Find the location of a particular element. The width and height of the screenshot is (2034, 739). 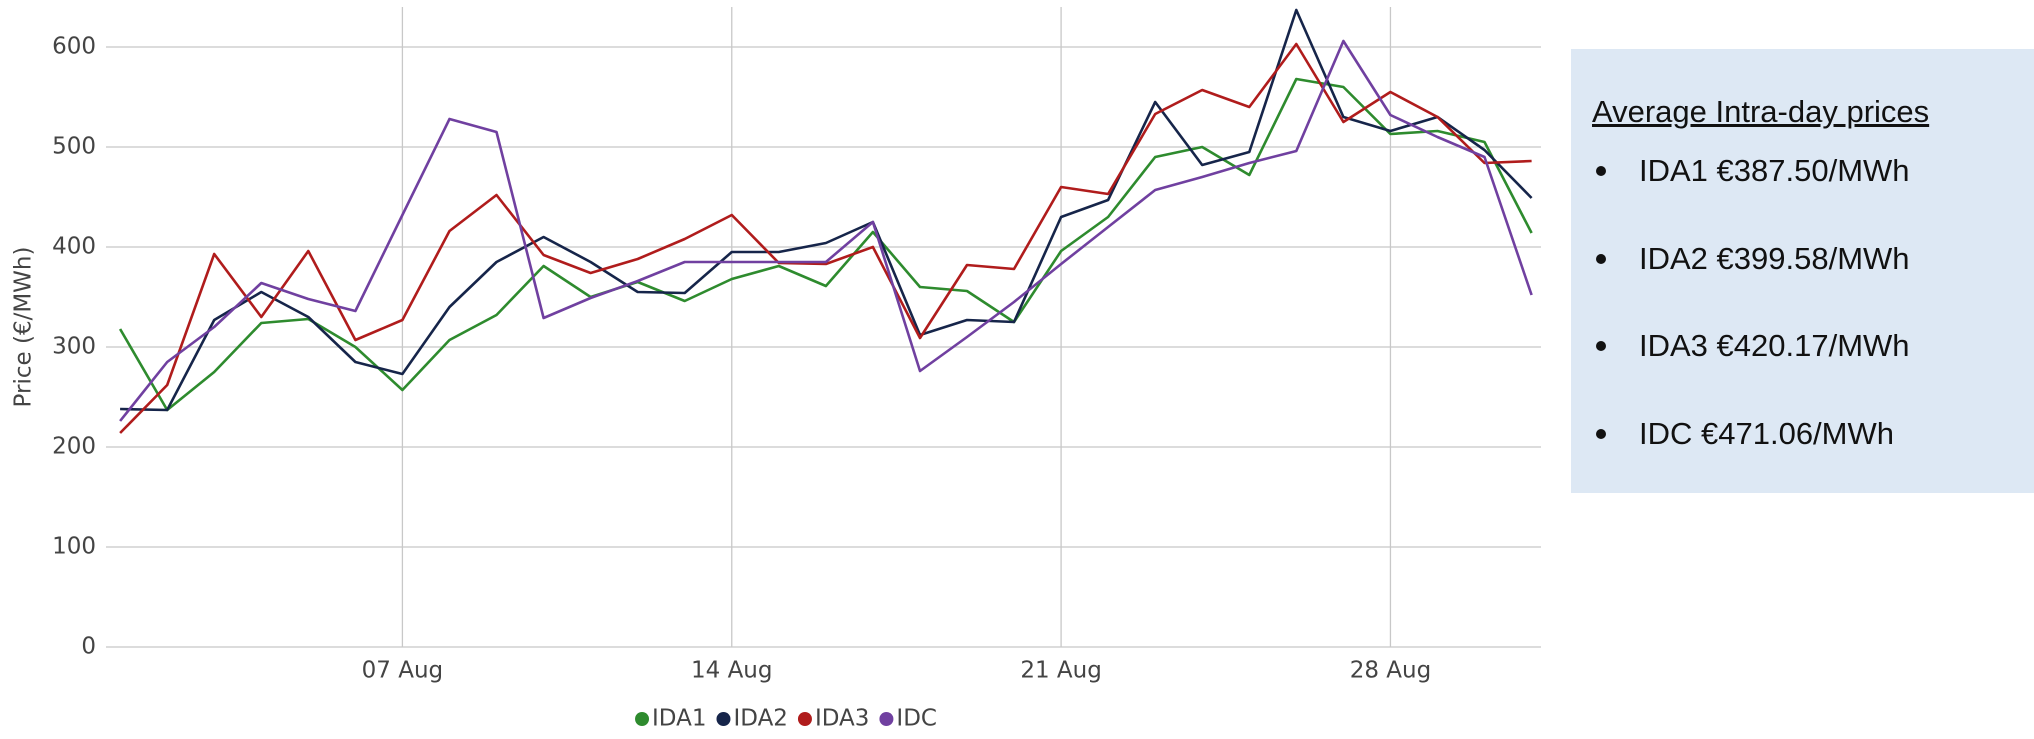

legend-label: IDA3 is located at coordinates (842, 719).